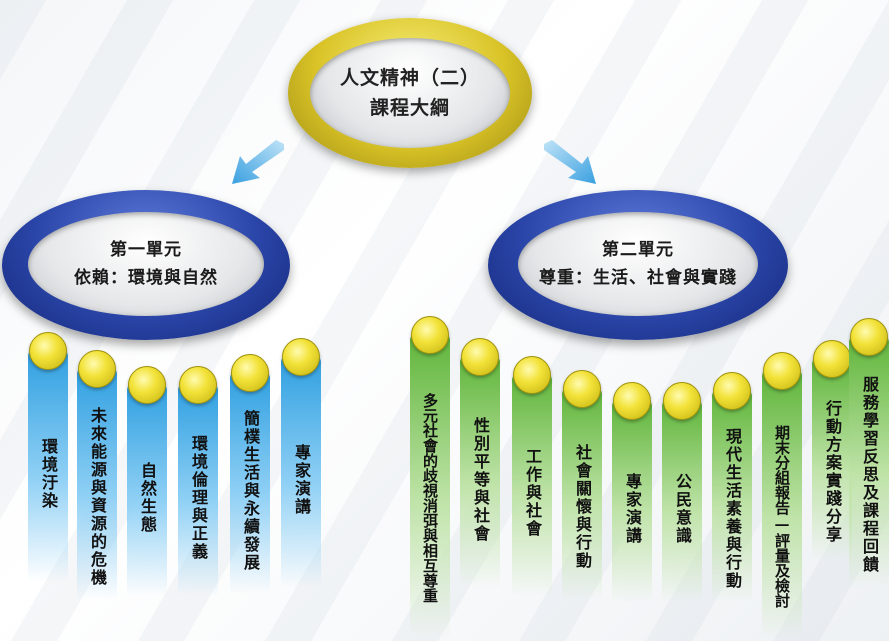 The width and height of the screenshot is (889, 641). I want to click on topic-label: 未來能源與資源的危機, so click(97, 497).